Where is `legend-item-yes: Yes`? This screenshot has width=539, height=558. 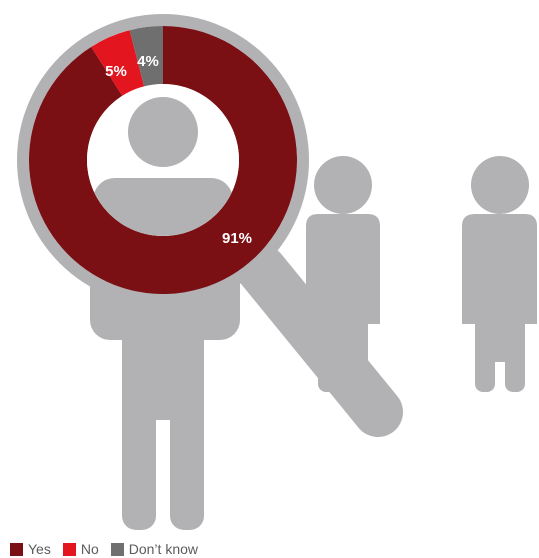
legend-item-yes: Yes is located at coordinates (30, 549).